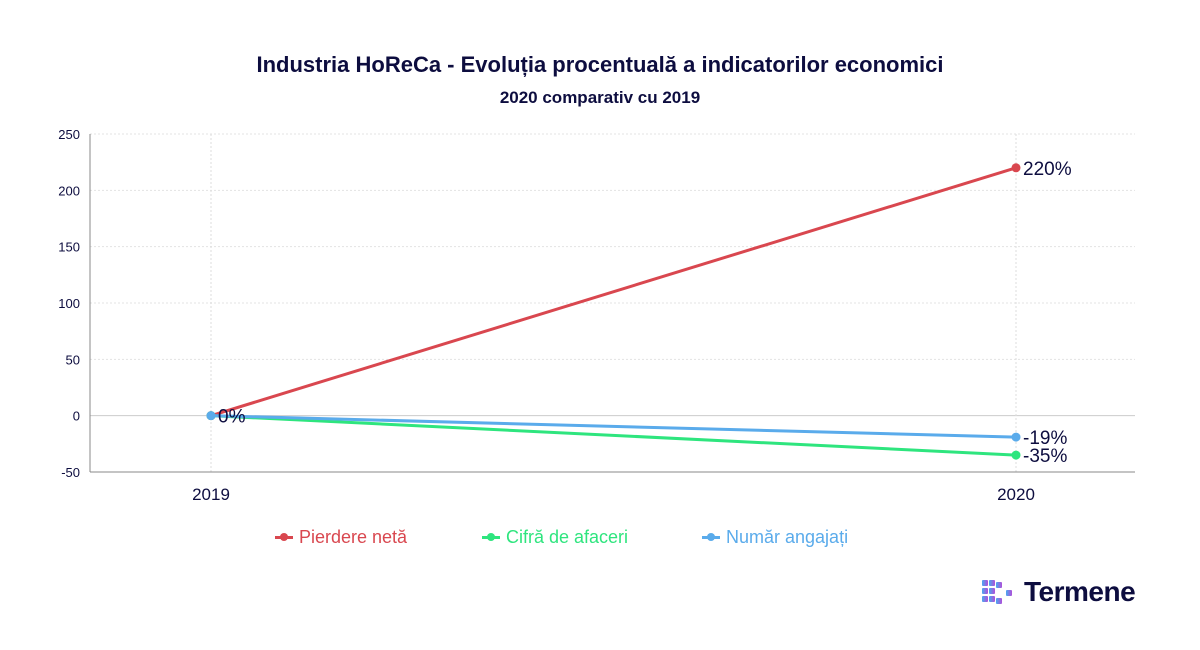 Image resolution: width=1200 pixels, height=650 pixels. What do you see at coordinates (997, 592) in the screenshot?
I see `termene-cube-icon` at bounding box center [997, 592].